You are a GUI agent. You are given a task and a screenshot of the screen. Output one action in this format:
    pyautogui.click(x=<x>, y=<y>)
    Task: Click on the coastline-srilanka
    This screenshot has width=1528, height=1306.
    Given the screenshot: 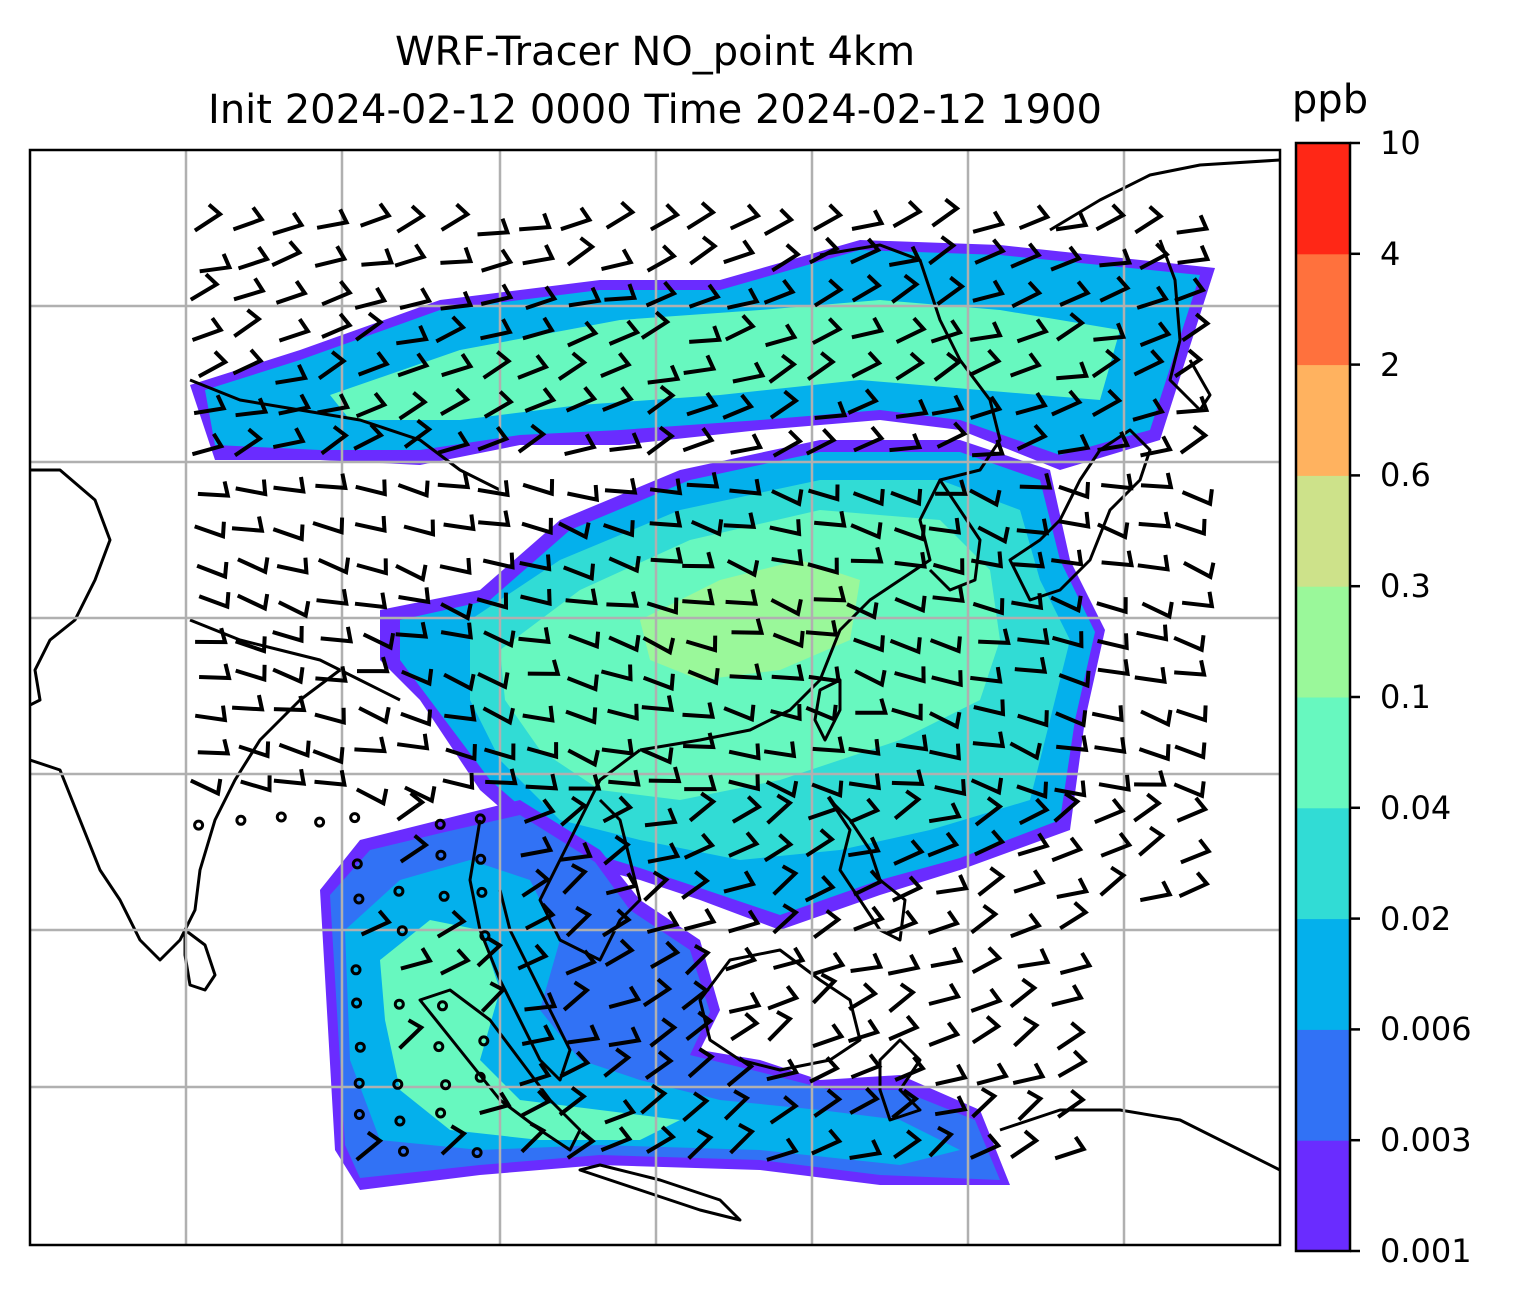 What is the action you would take?
    pyautogui.click(x=200, y=960)
    